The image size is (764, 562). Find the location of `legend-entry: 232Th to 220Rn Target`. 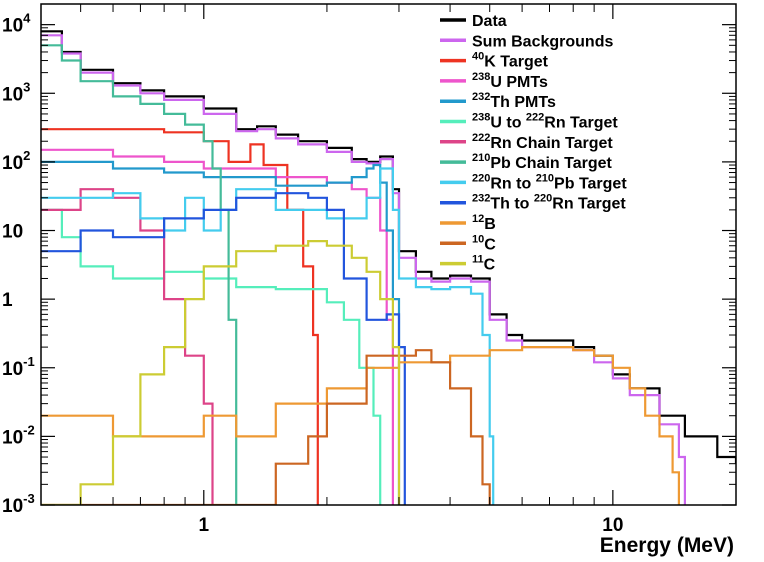

legend-entry: 232Th to 220Rn Target is located at coordinates (549, 203).